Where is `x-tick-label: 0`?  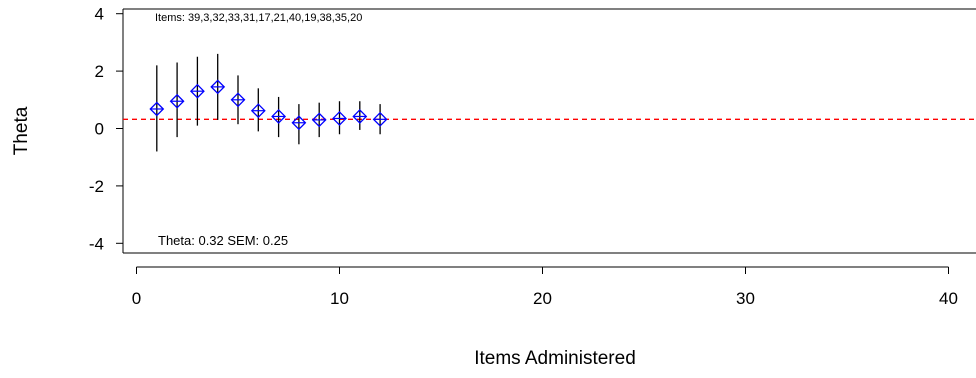 x-tick-label: 0 is located at coordinates (136, 298).